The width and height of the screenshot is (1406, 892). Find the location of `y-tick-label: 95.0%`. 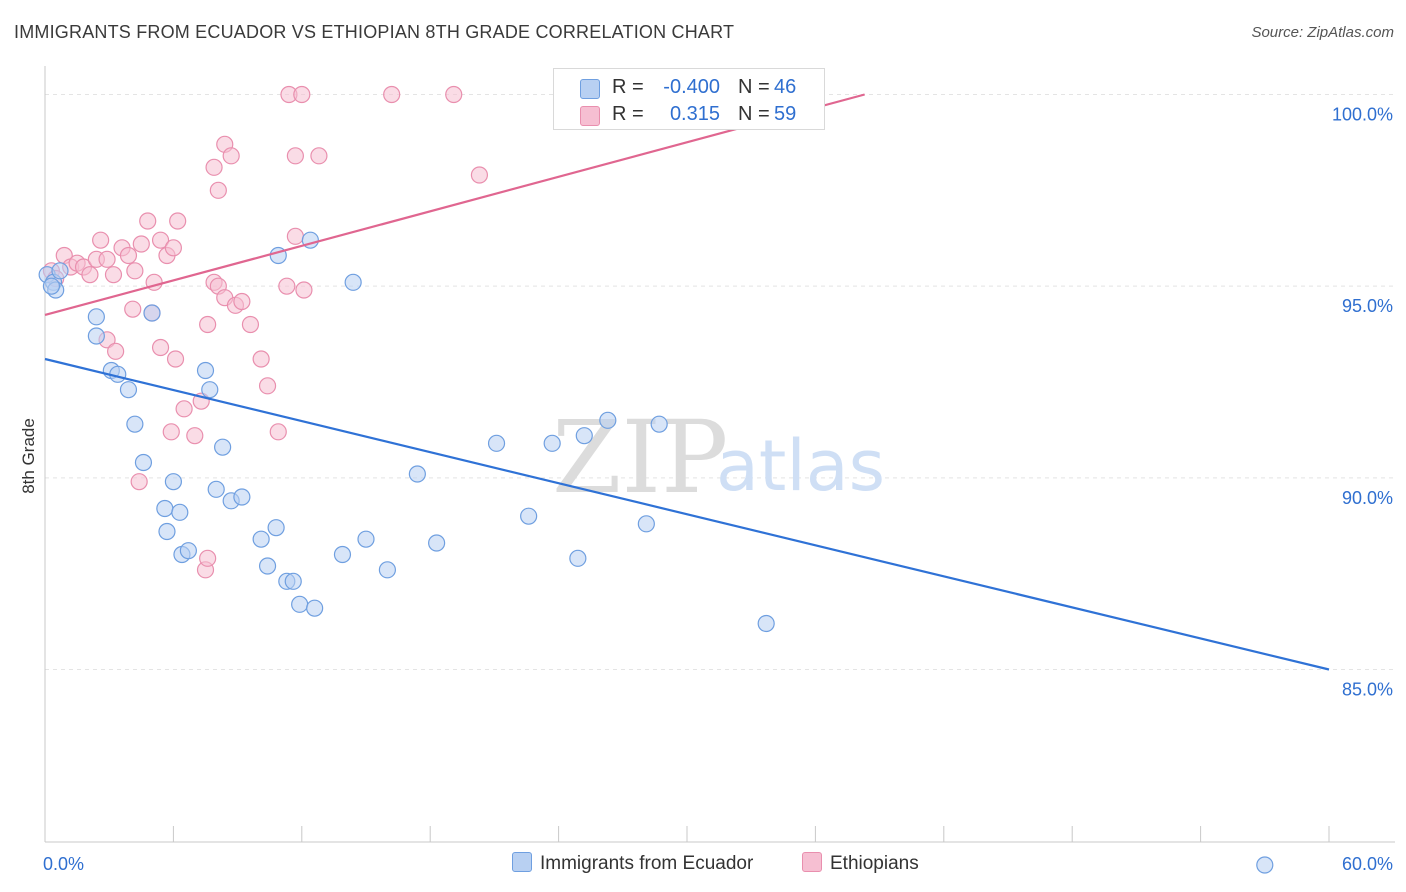

y-tick-label: 95.0% is located at coordinates (1367, 306).